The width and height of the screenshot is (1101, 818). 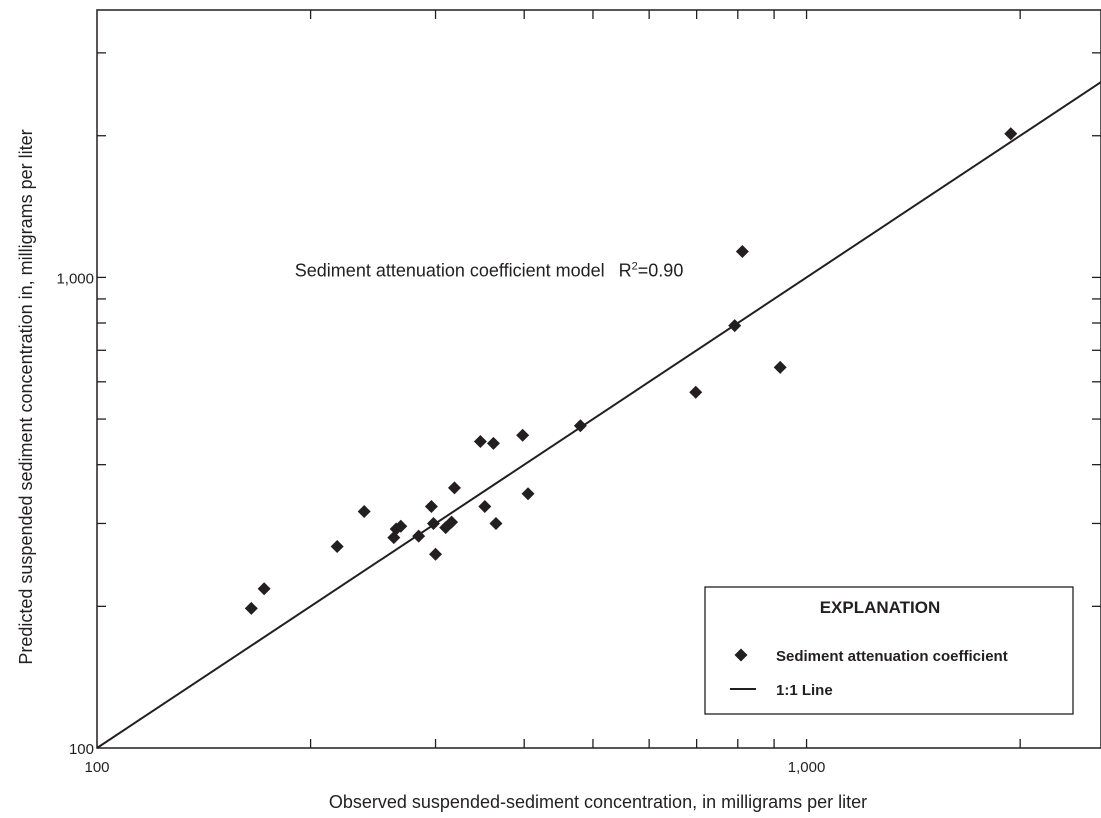 What do you see at coordinates (741, 655) in the screenshot?
I see `legend-marker-diamond` at bounding box center [741, 655].